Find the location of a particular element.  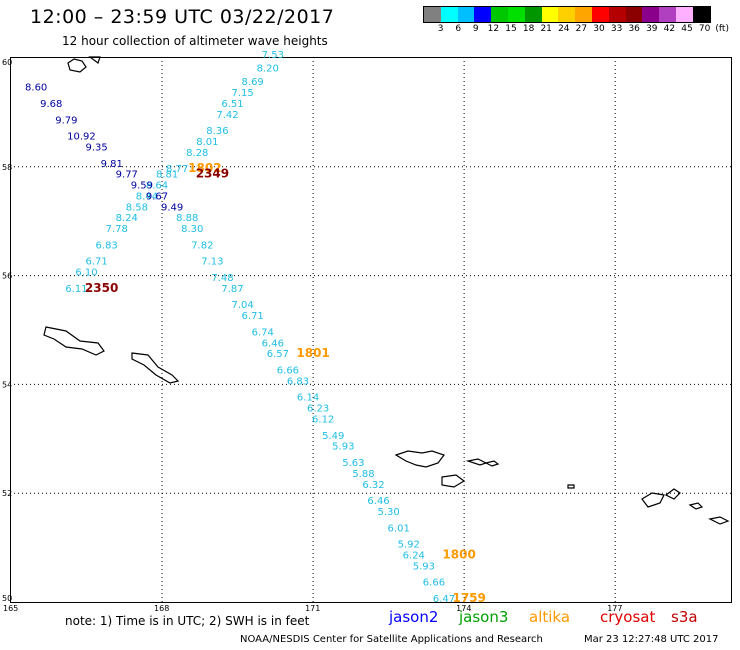

wave-height-value: 8.58 is located at coordinates (137, 207).